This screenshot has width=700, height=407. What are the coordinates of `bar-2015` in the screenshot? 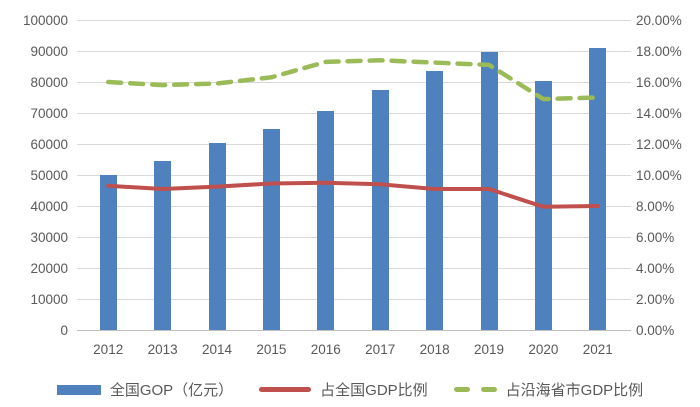 It's located at (271, 229).